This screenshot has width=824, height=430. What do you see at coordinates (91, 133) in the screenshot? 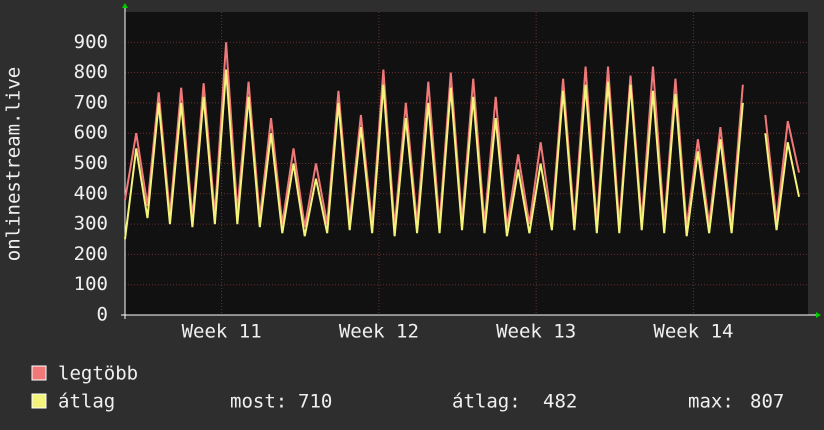
I see `y-tick-label: 600` at bounding box center [91, 133].